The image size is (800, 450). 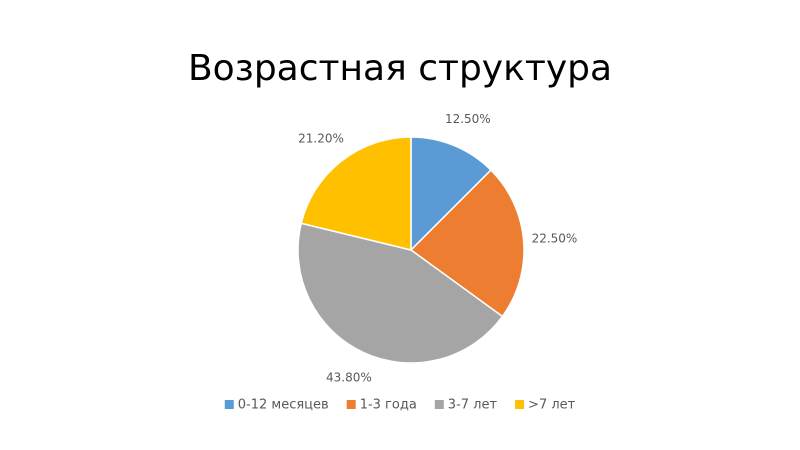 What do you see at coordinates (555, 238) in the screenshot?
I see `data-label: 22.50%` at bounding box center [555, 238].